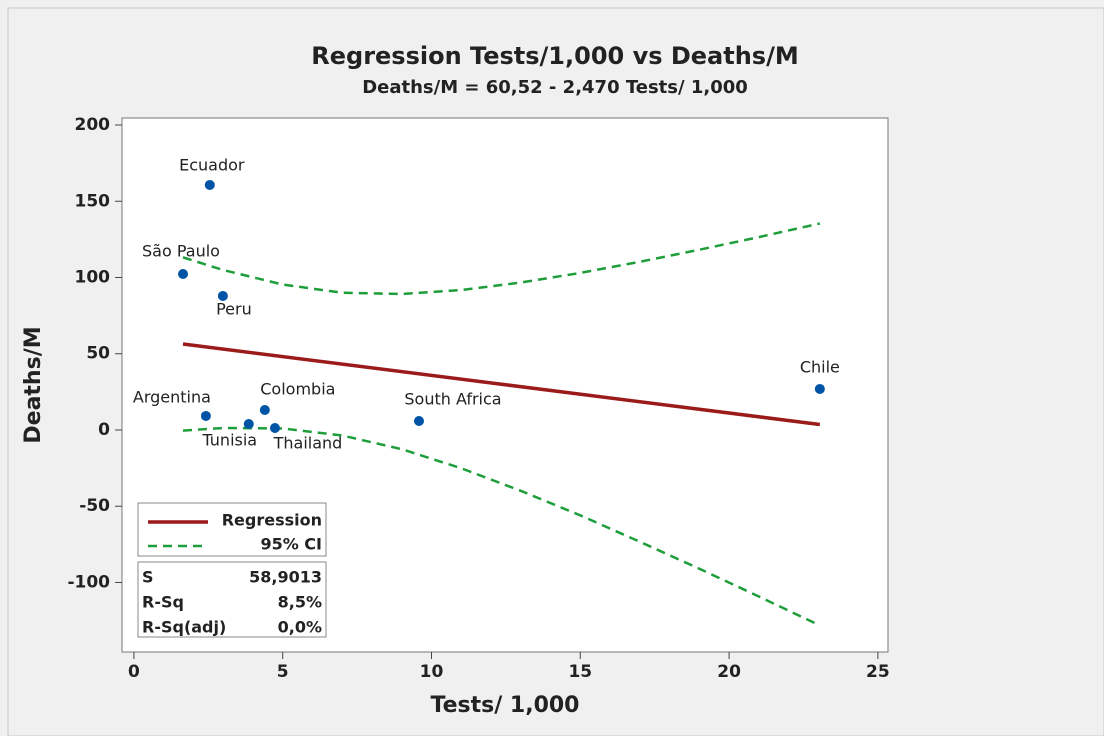 This screenshot has height=736, width=1104. What do you see at coordinates (555, 87) in the screenshot?
I see `chart-subtitle: Deaths/M = 60,52 - 2,470 Tests/ 1,000` at bounding box center [555, 87].